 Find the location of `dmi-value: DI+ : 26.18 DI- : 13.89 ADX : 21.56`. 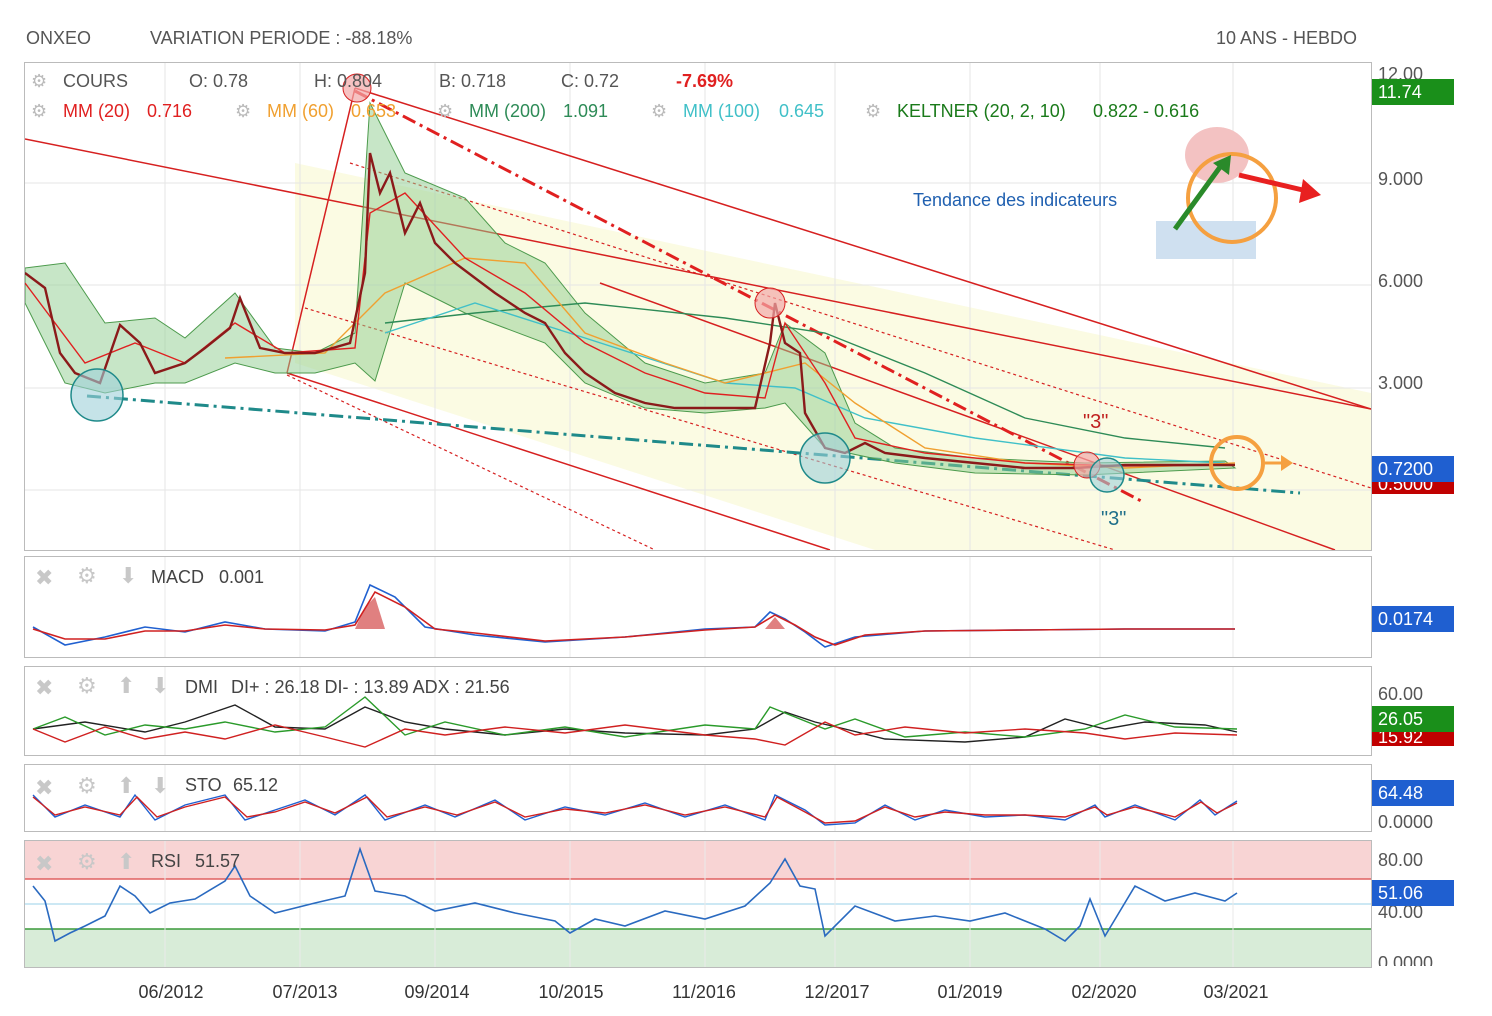

dmi-value: DI+ : 26.18 DI- : 13.89 ADX : 21.56 is located at coordinates (370, 687).